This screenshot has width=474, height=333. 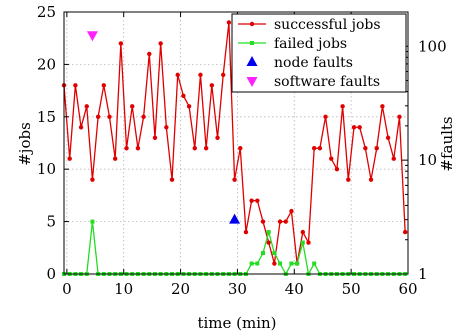 I want to click on legend-label: node faults, so click(x=313, y=63).